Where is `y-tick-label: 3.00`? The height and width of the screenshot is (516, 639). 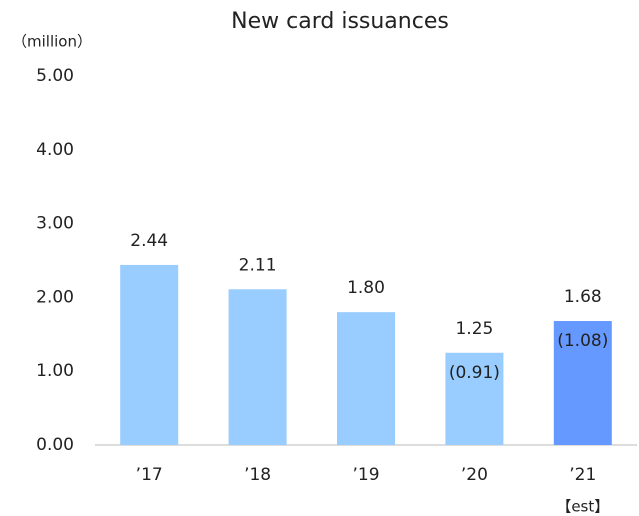
y-tick-label: 3.00 is located at coordinates (55, 224).